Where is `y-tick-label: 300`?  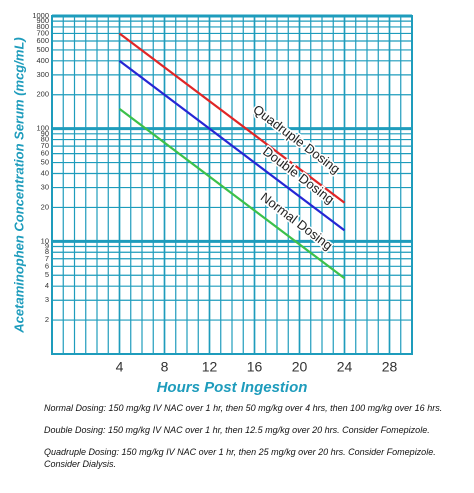 y-tick-label: 300 is located at coordinates (42, 74).